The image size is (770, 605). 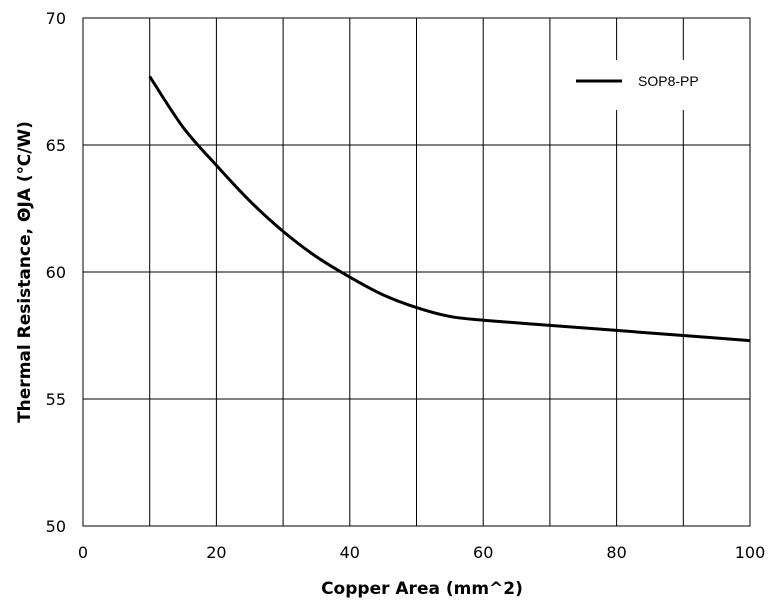 I want to click on y-tick-label: 55, so click(x=56, y=399).